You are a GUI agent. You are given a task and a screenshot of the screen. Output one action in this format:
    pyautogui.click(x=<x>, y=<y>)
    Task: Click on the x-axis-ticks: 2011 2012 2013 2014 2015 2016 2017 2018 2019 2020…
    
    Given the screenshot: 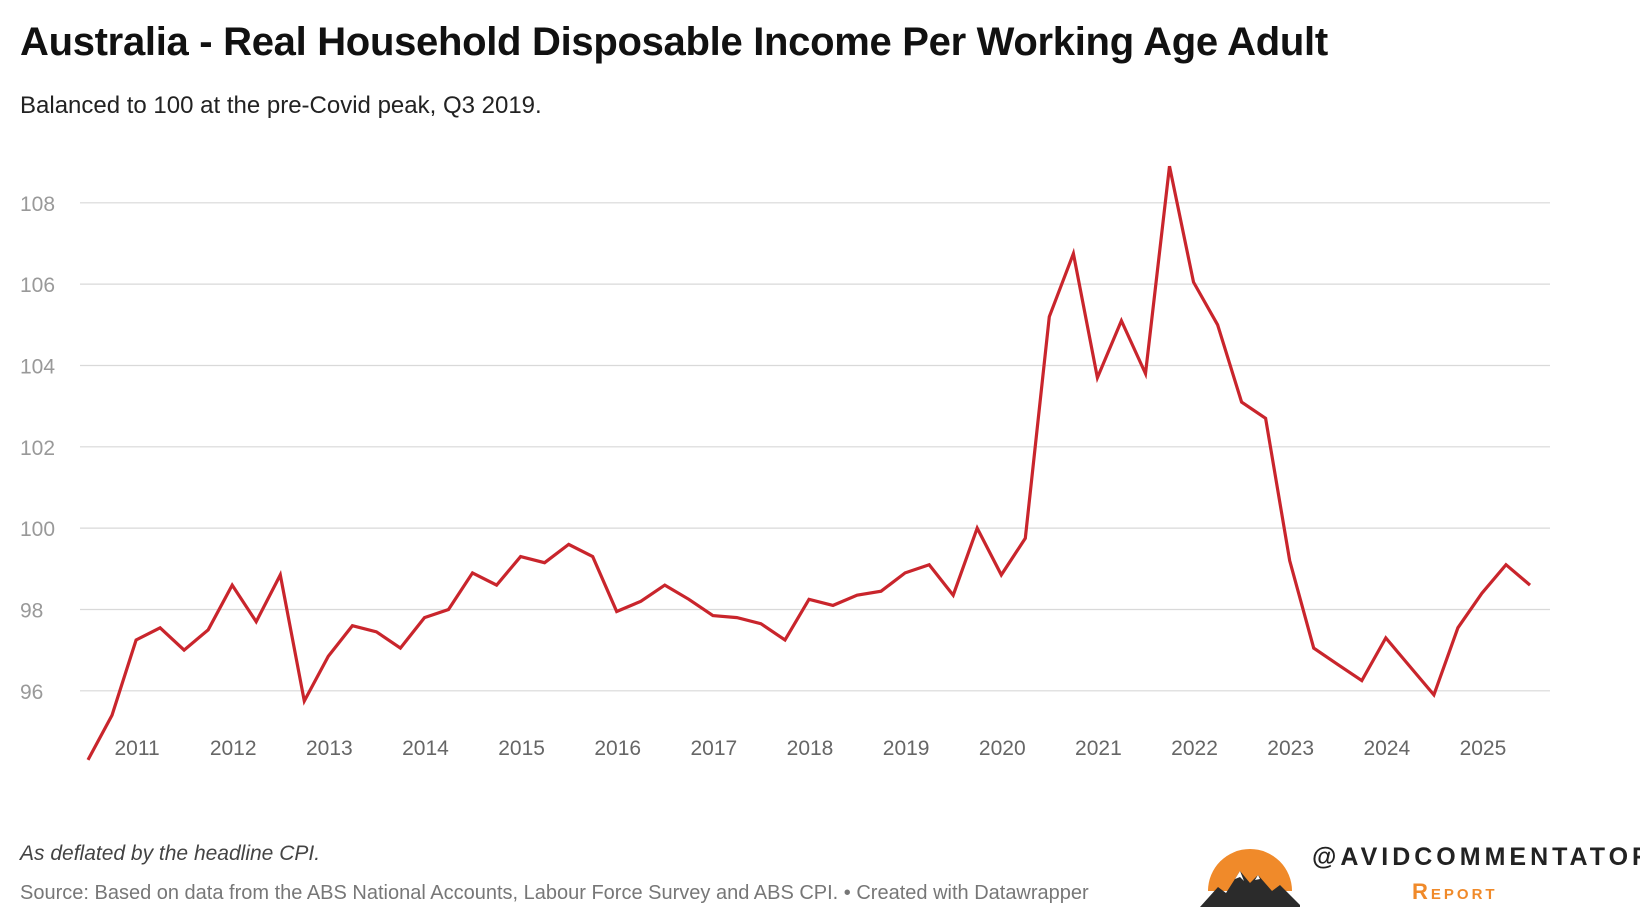 What is the action you would take?
    pyautogui.click(x=810, y=748)
    